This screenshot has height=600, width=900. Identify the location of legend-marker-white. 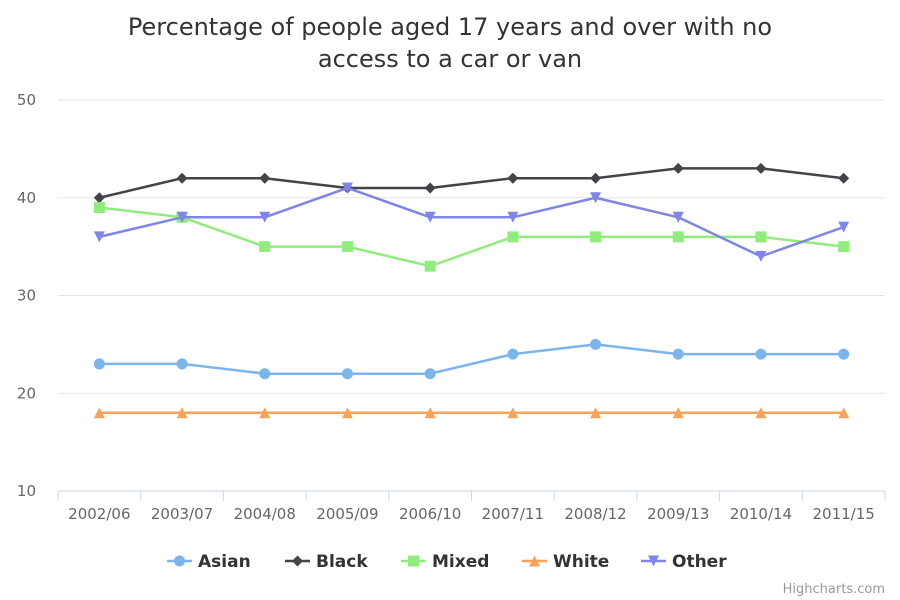
(534, 561).